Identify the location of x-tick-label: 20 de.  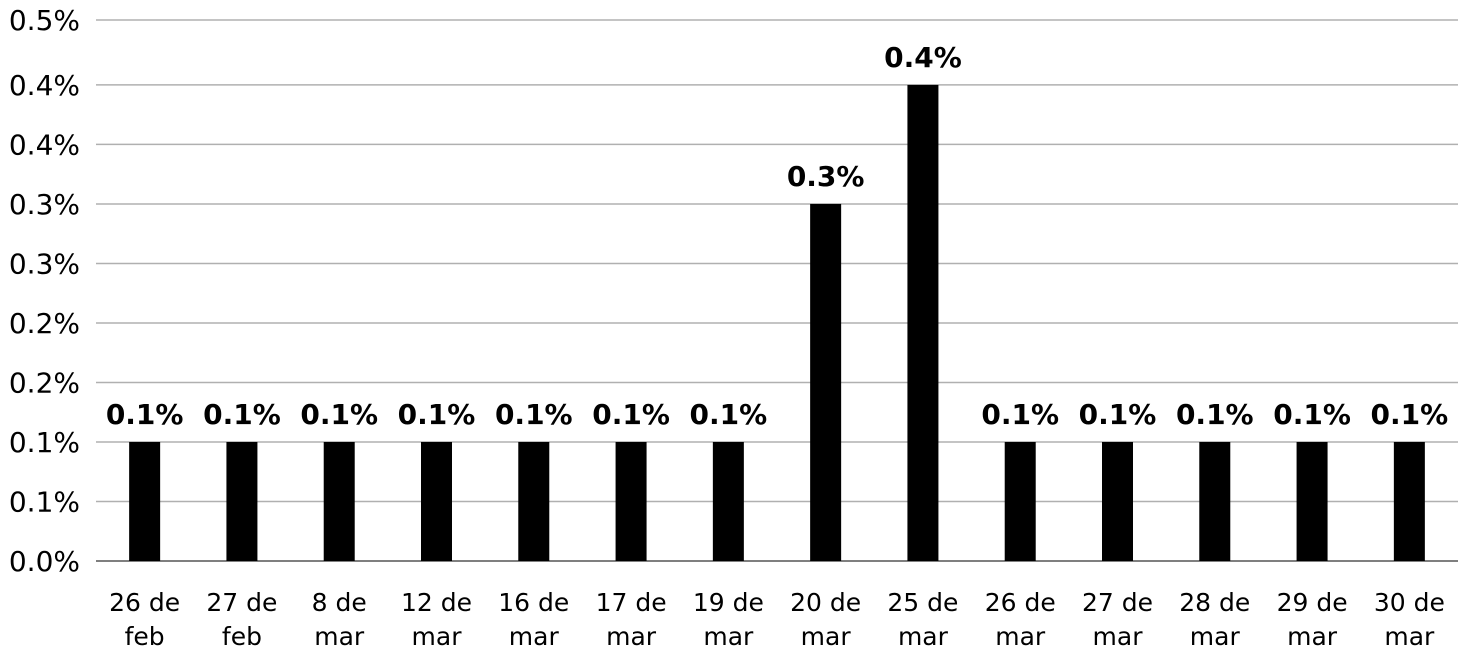
(825, 602).